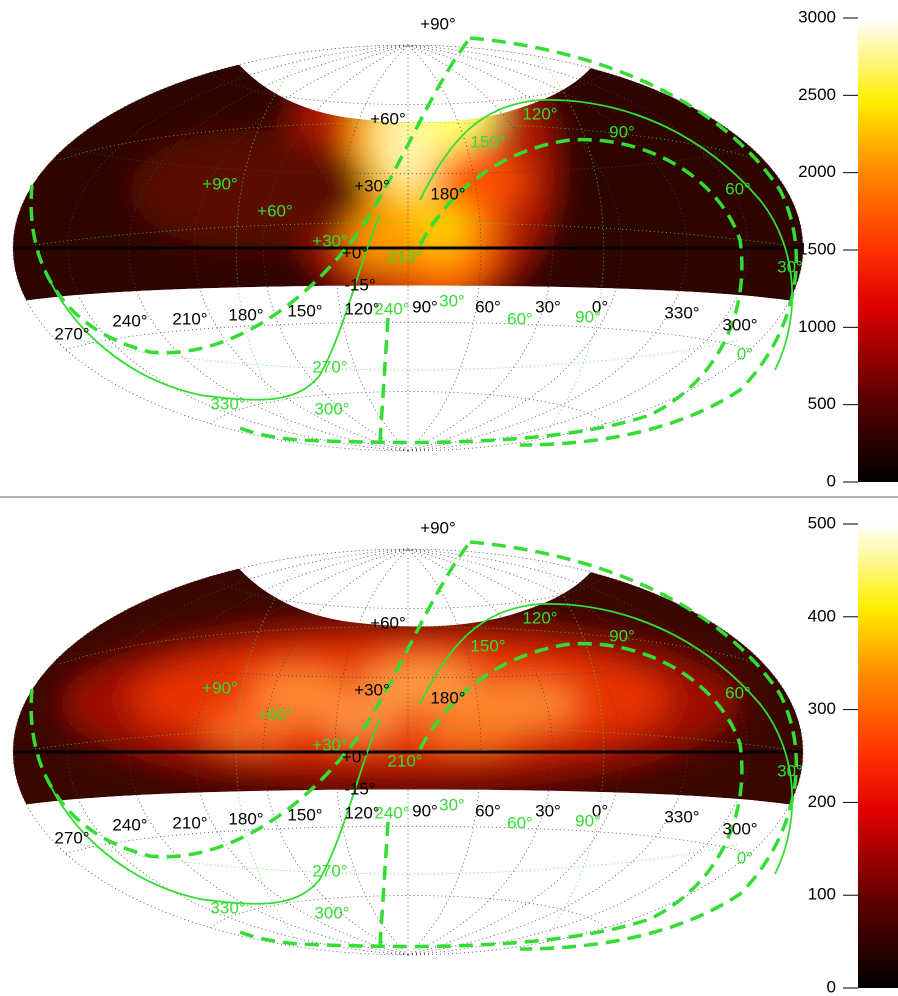  What do you see at coordinates (189, 822) in the screenshot?
I see `coordinate-label: 210°` at bounding box center [189, 822].